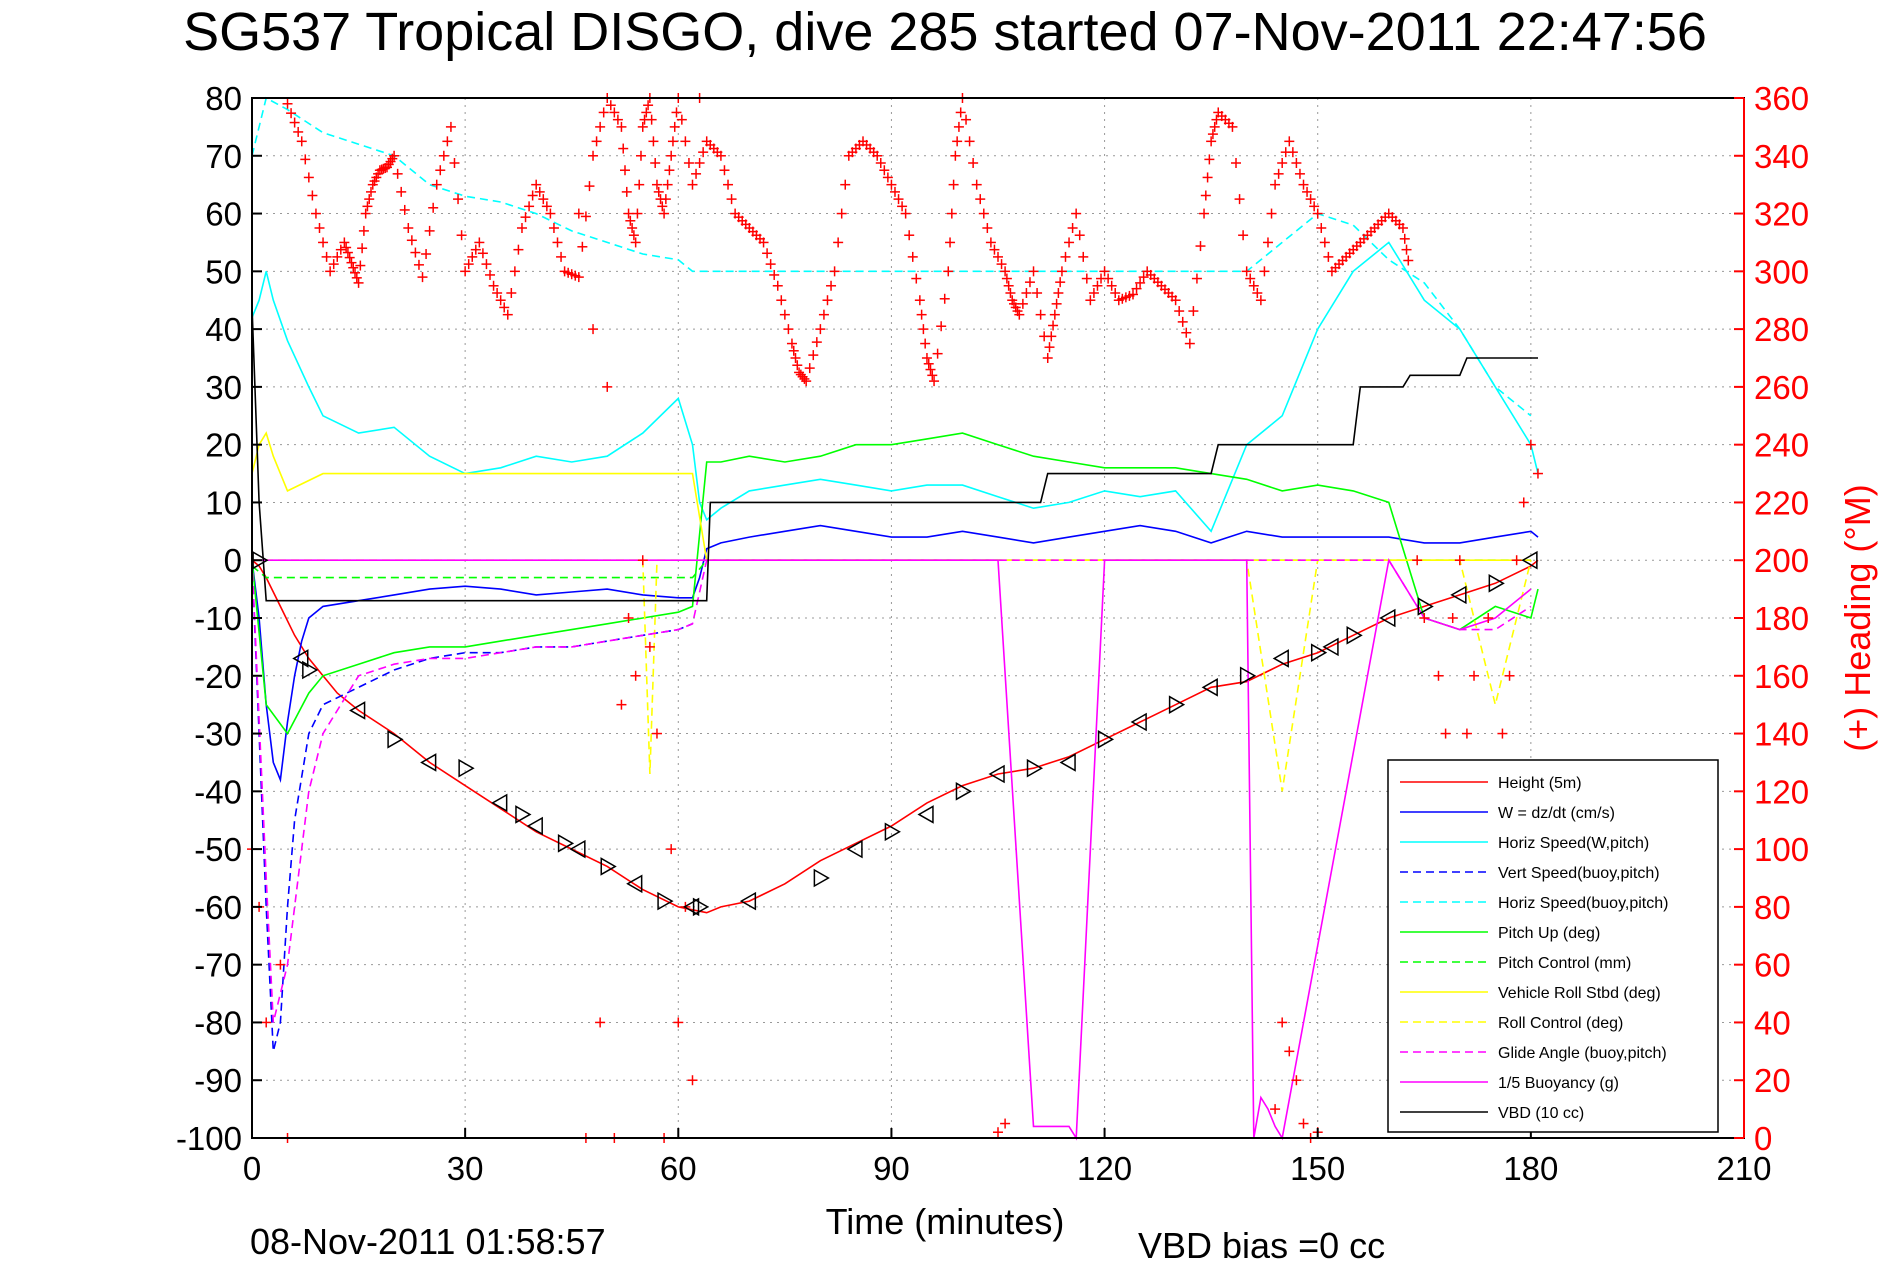 The height and width of the screenshot is (1262, 1891). What do you see at coordinates (1582, 1053) in the screenshot?
I see `legend-label: Glide Angle (buoy,pitch)` at bounding box center [1582, 1053].